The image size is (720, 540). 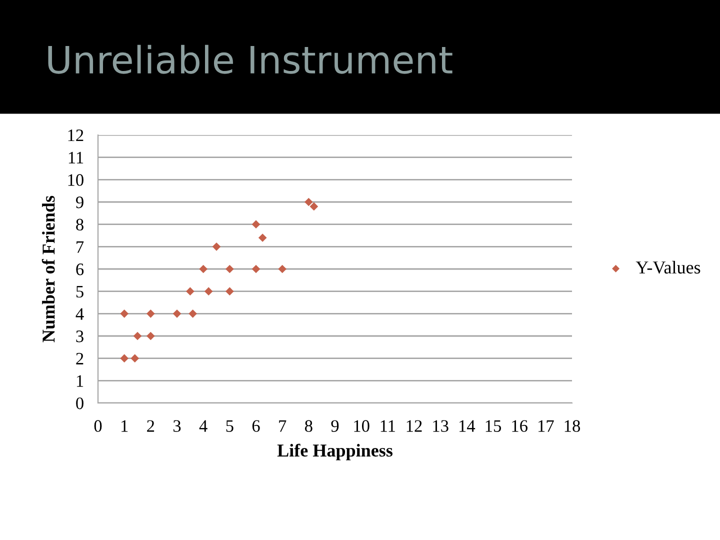 I want to click on x-tick-label: 14, so click(x=468, y=426).